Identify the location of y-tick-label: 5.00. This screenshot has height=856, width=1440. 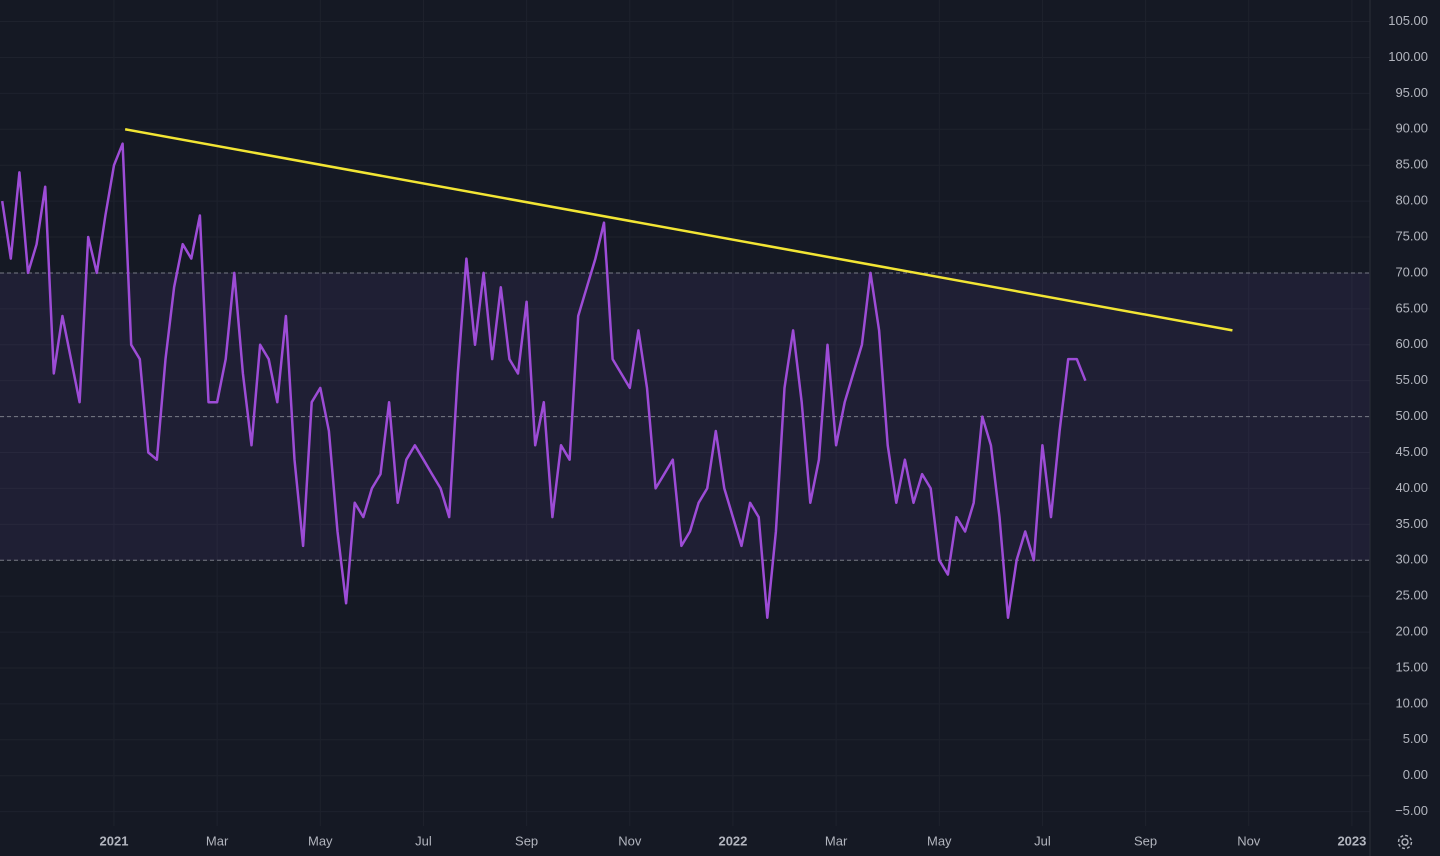
(1415, 738).